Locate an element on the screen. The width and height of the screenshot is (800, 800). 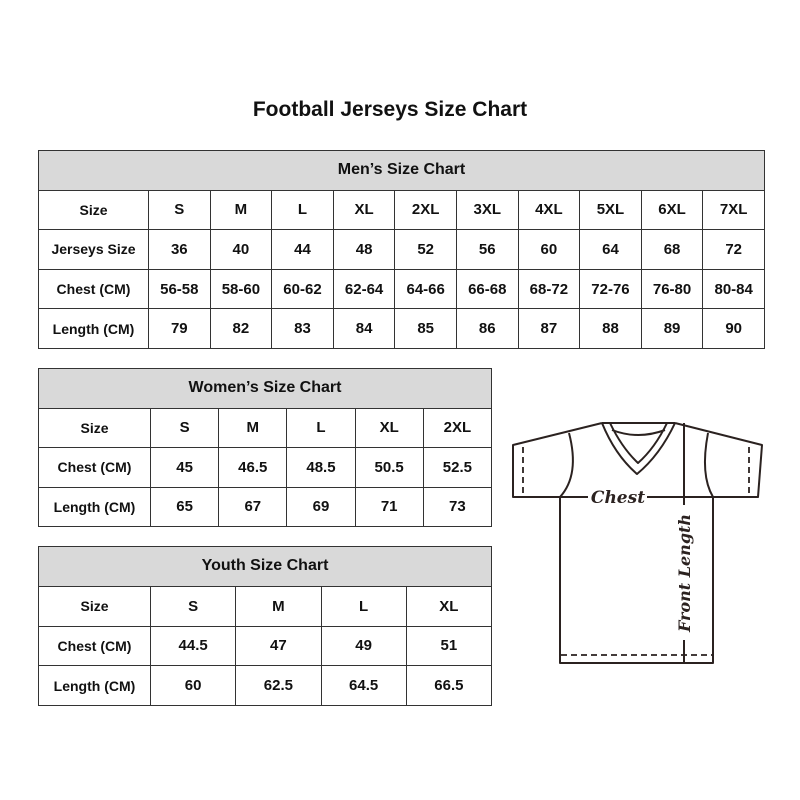
table-cell: 85 is located at coordinates (425, 328).